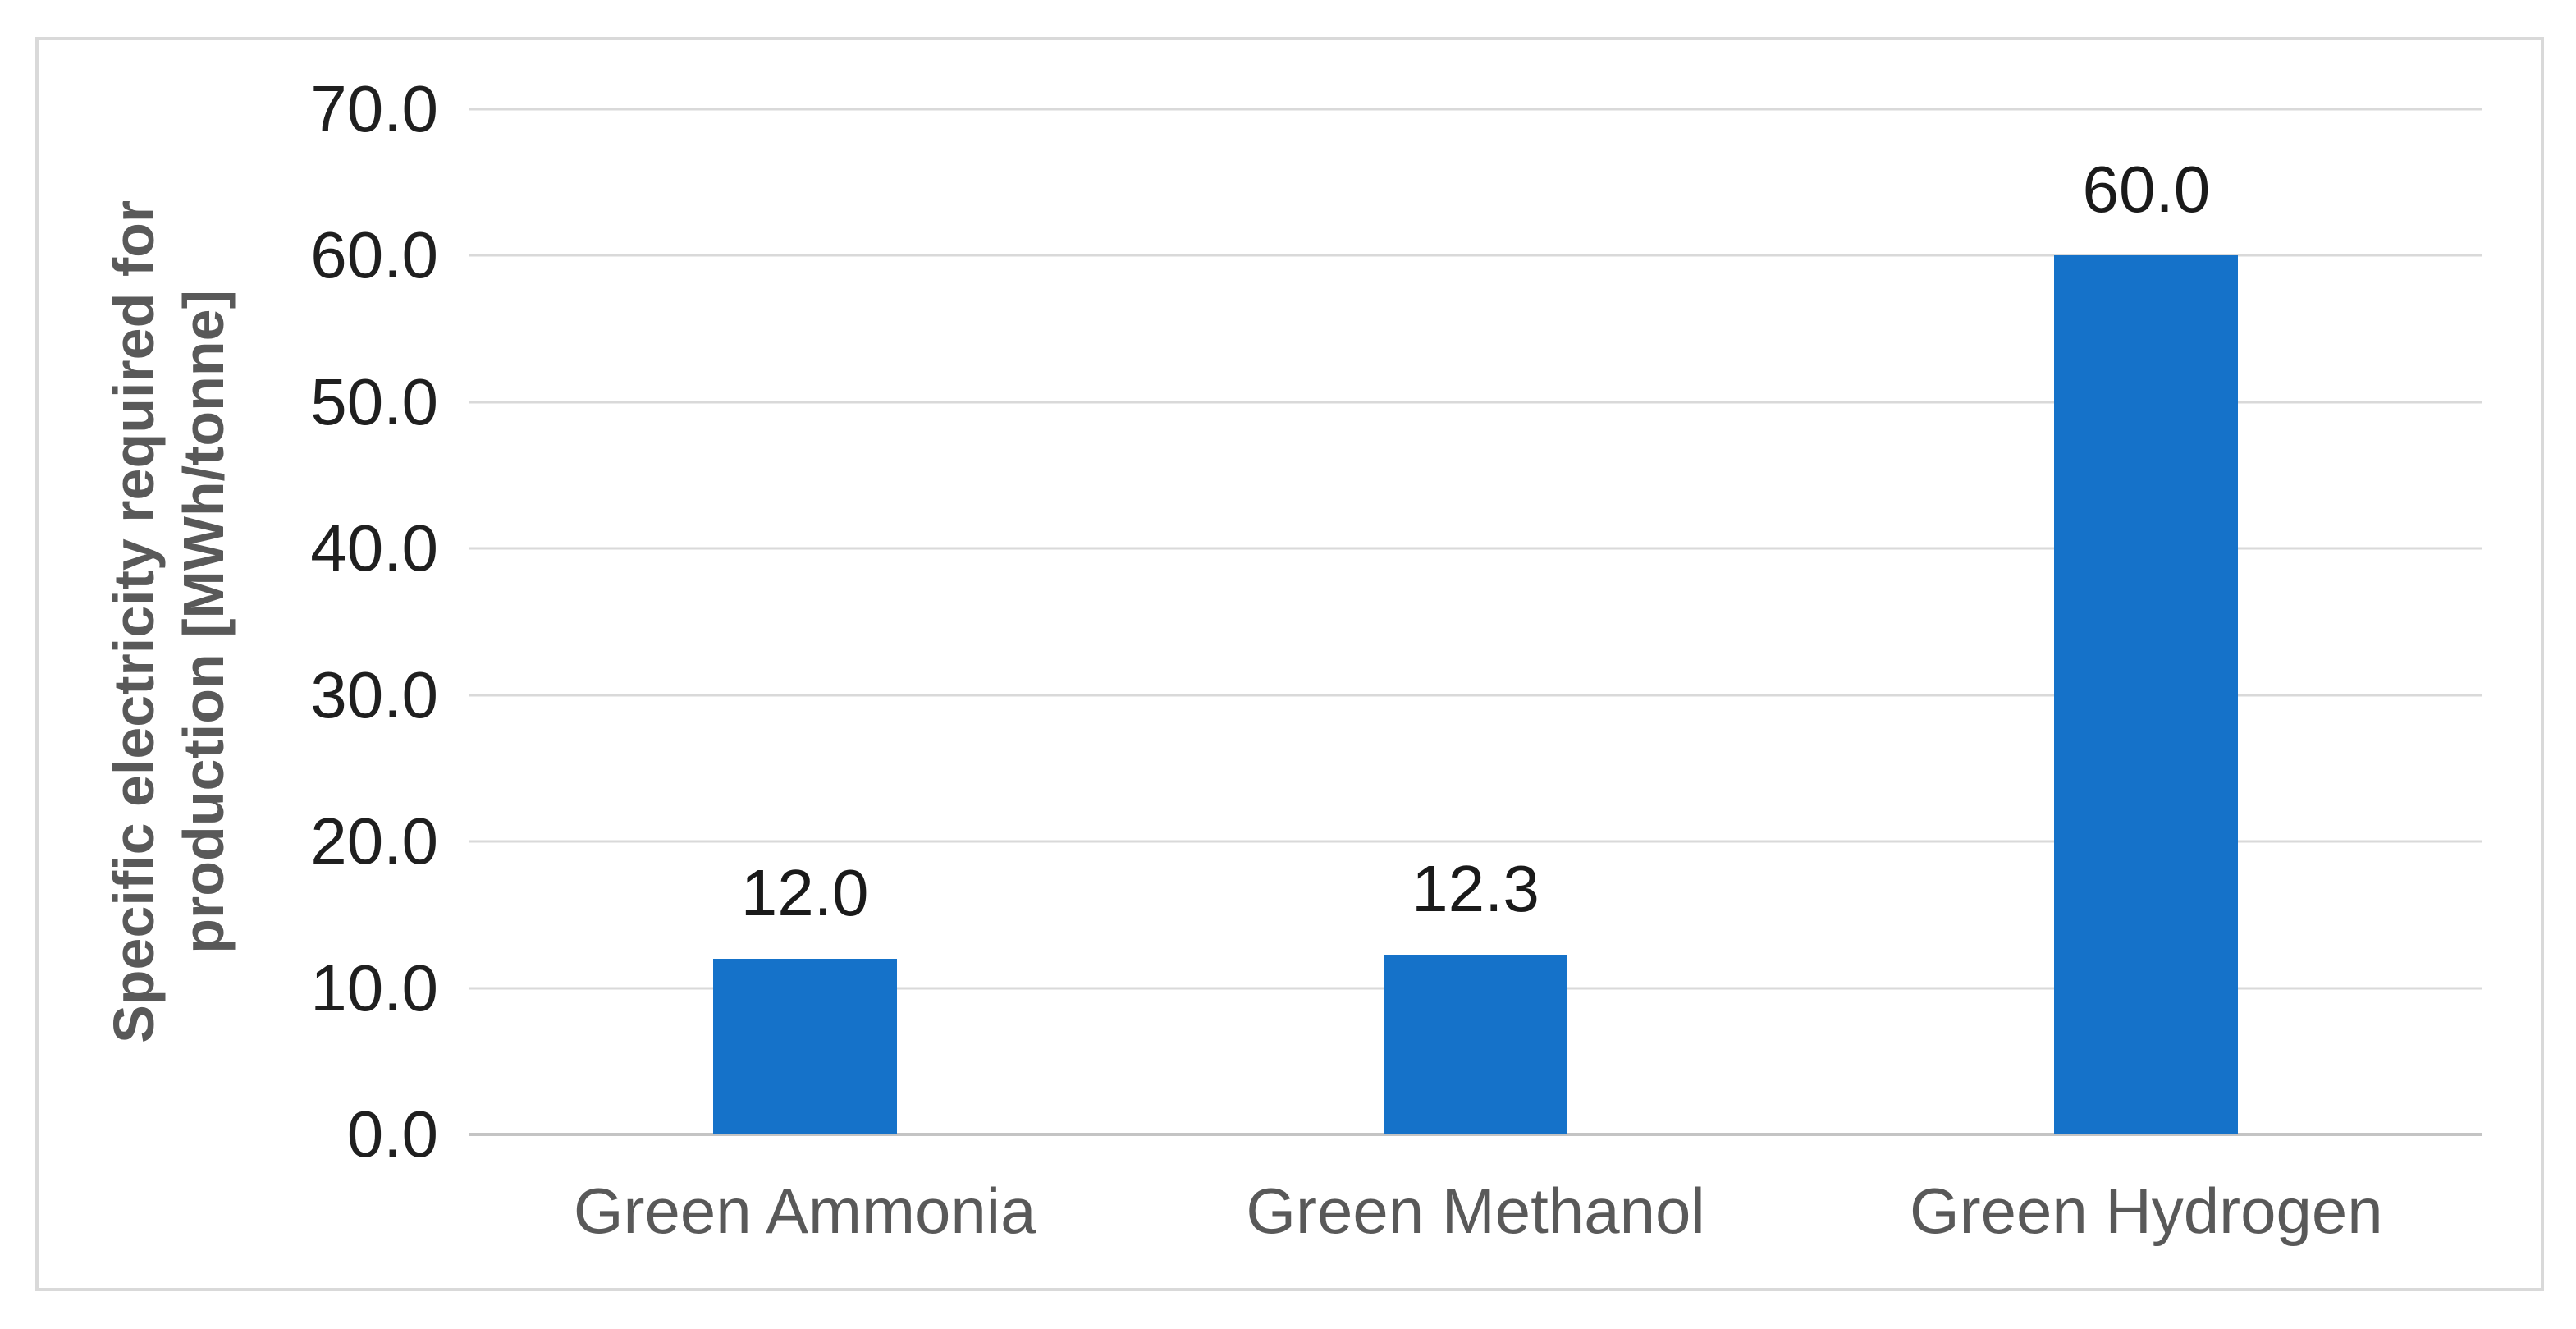 The width and height of the screenshot is (2576, 1329). What do you see at coordinates (1475, 1044) in the screenshot?
I see `bar-green-methanol` at bounding box center [1475, 1044].